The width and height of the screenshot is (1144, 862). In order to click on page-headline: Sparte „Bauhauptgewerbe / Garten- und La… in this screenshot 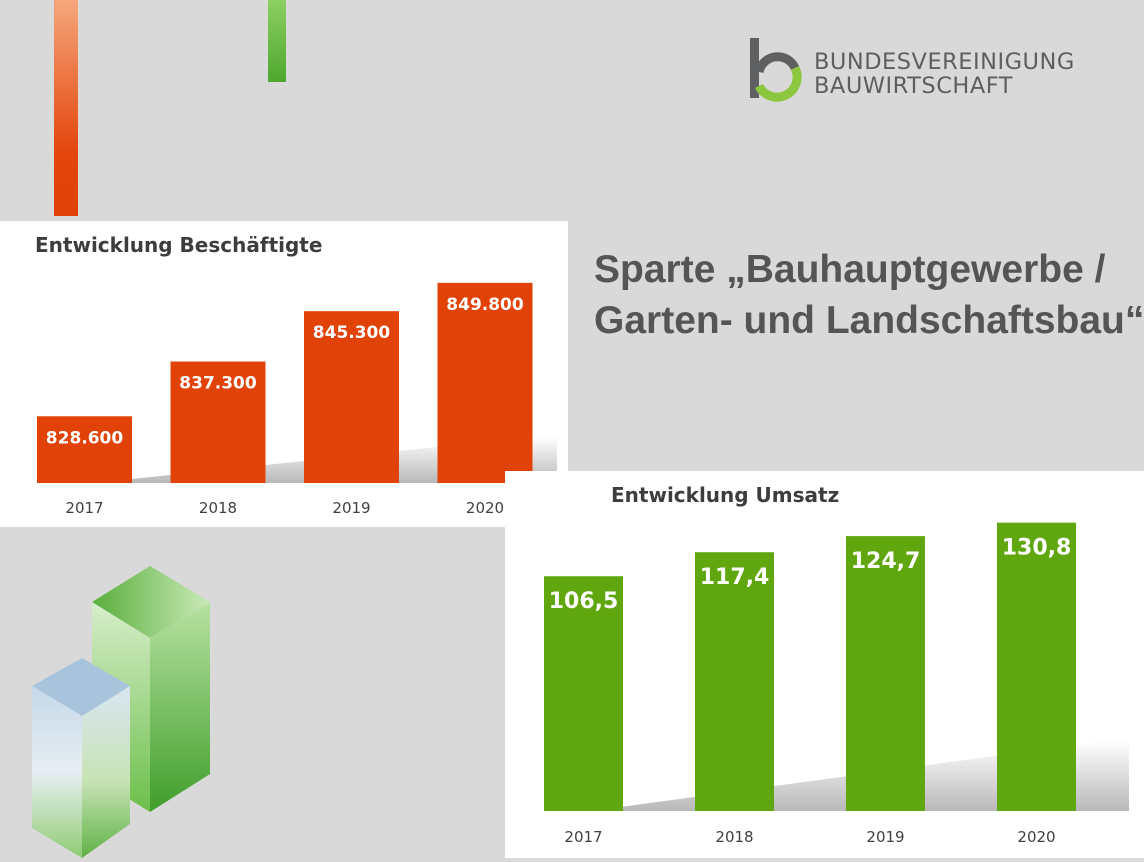, I will do `click(869, 295)`.